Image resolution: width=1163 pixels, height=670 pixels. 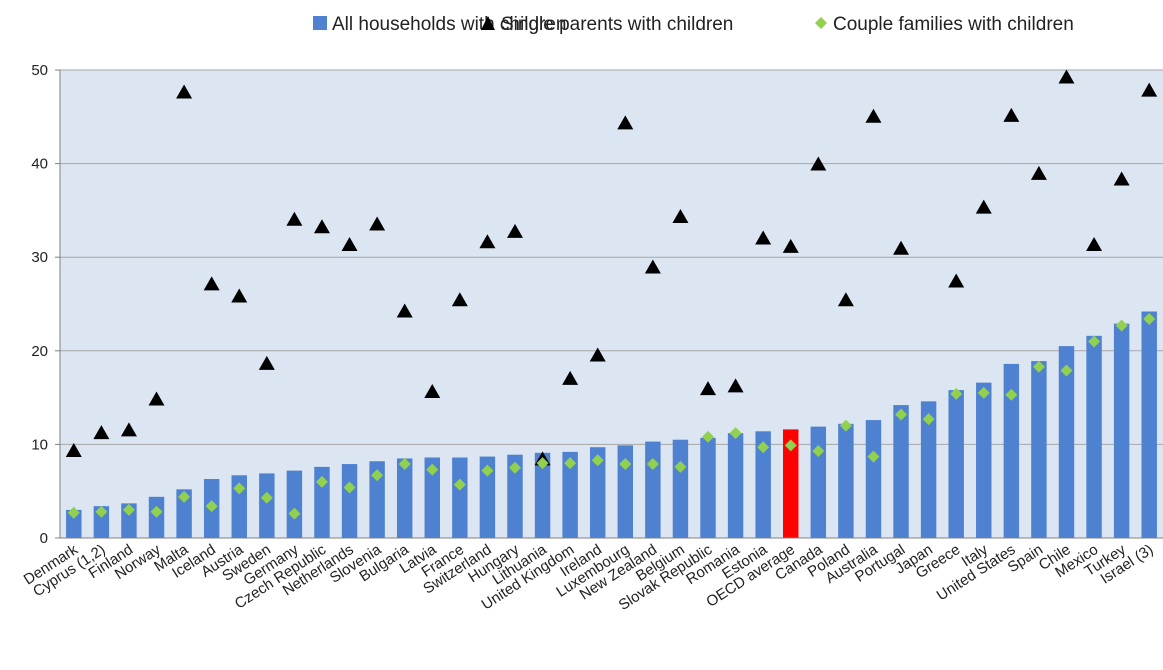 I want to click on legend-triangle-marker, so click(x=488, y=23).